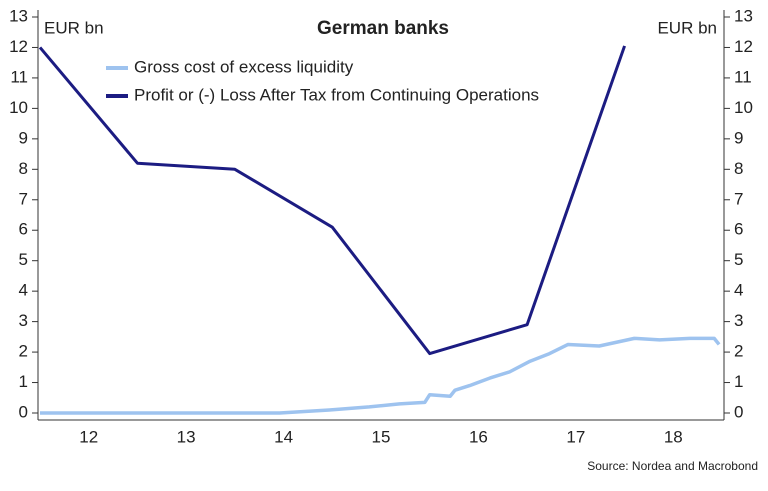  Describe the element at coordinates (244, 66) in the screenshot. I see `legend-label: Gross cost of excess liquidity` at that location.